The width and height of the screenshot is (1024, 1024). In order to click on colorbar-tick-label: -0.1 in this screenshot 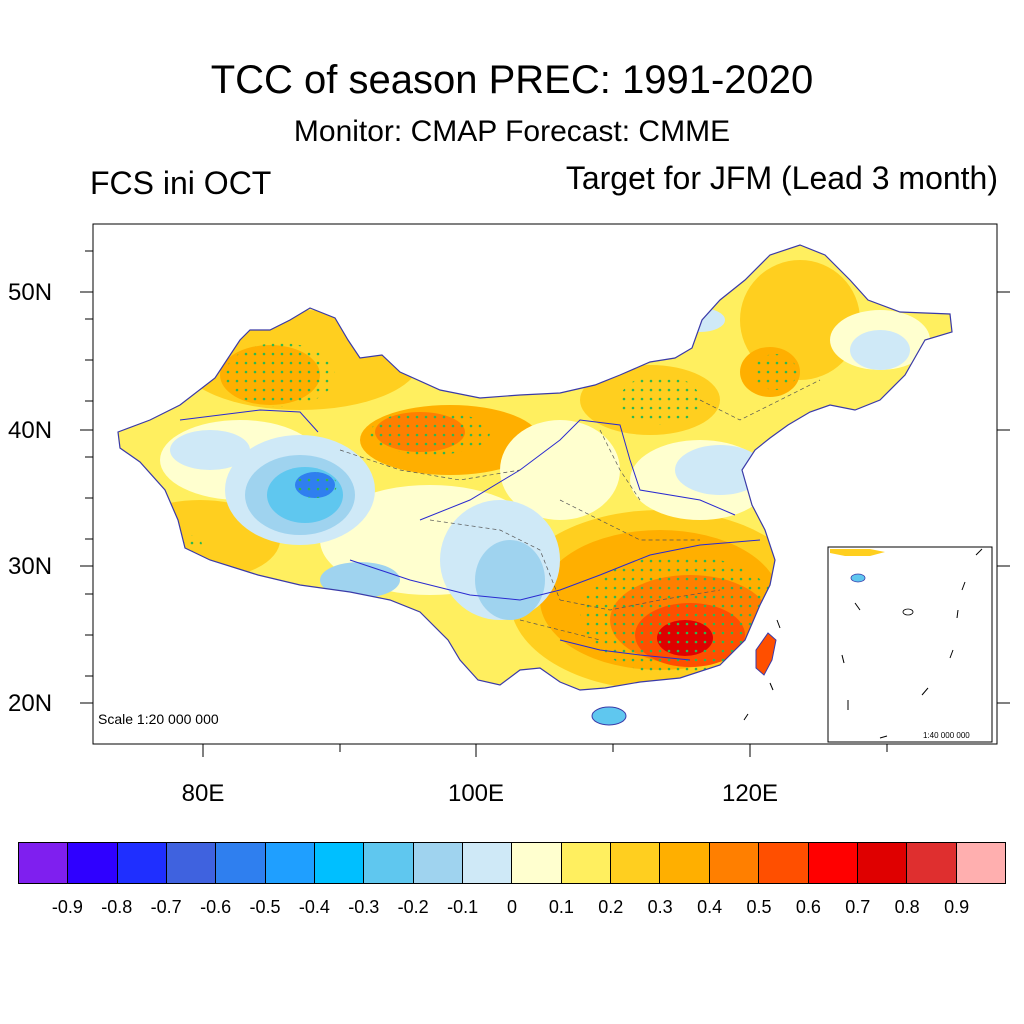, I will do `click(463, 907)`.